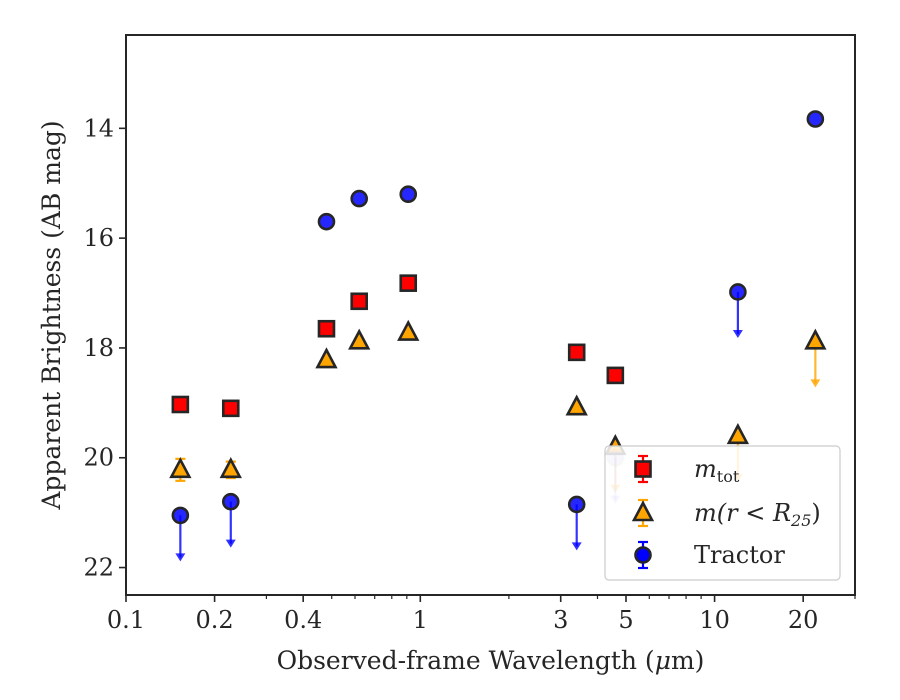 The image size is (900, 700). I want to click on legend-label-tractor: Tractor, so click(739, 555).